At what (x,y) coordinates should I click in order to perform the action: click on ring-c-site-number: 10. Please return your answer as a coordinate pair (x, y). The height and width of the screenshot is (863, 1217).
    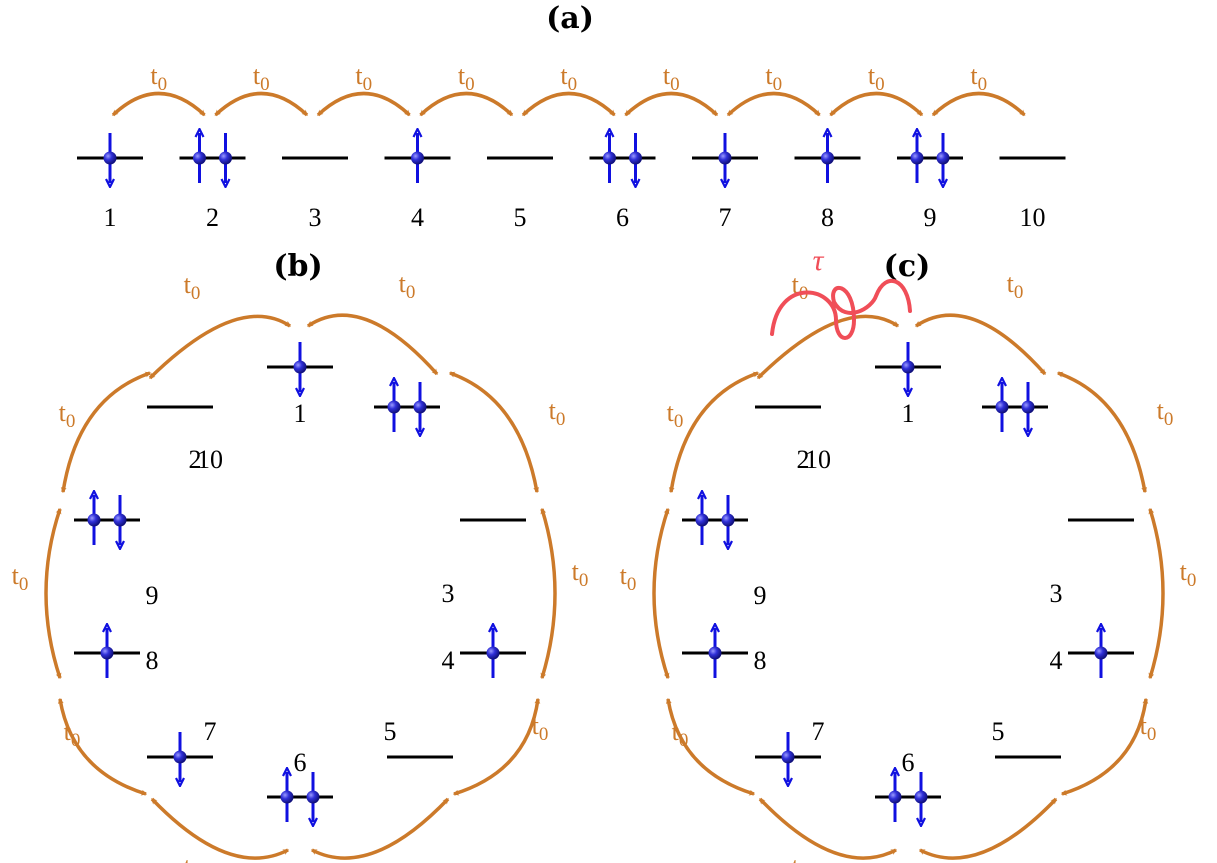
    Looking at the image, I should click on (818, 459).